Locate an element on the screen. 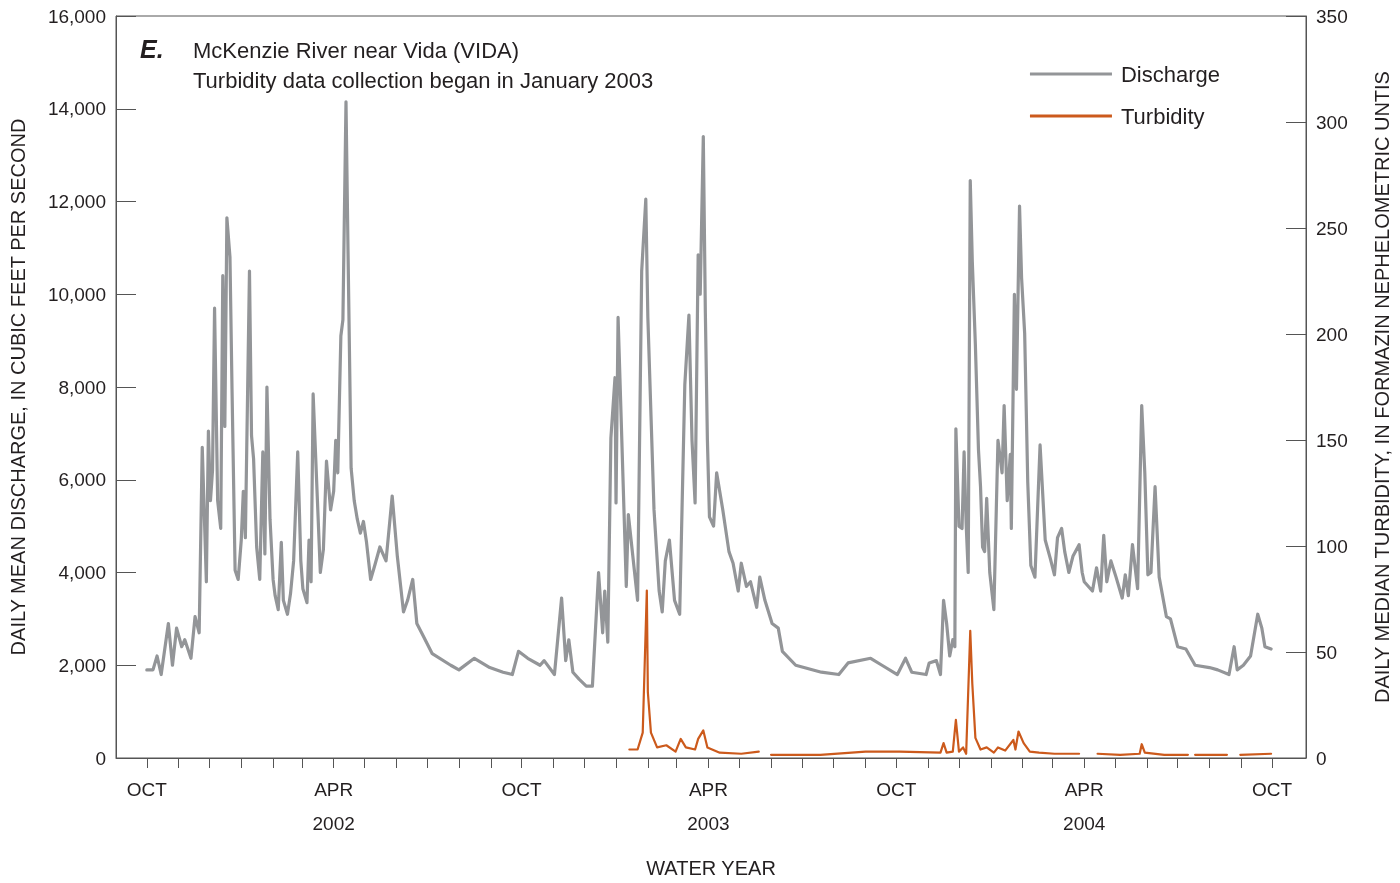 The image size is (1400, 883). y2-tick-label: 250 is located at coordinates (1332, 228).